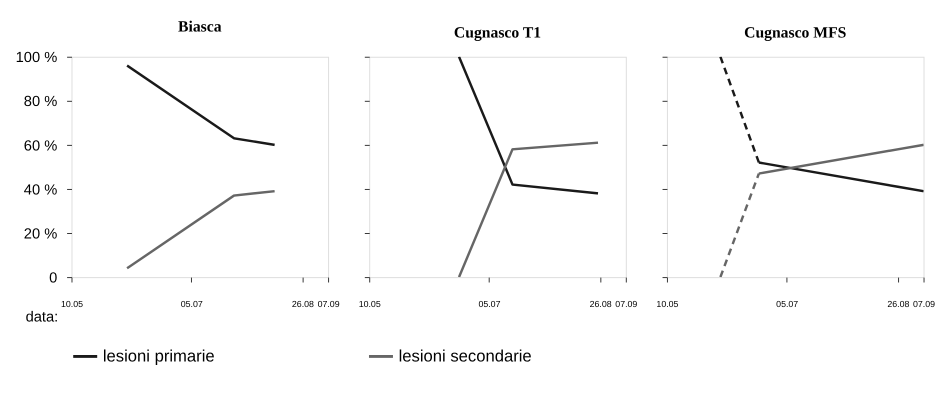 The image size is (949, 410). Describe the element at coordinates (41, 102) in the screenshot. I see `y-tick-label: 80 %` at that location.